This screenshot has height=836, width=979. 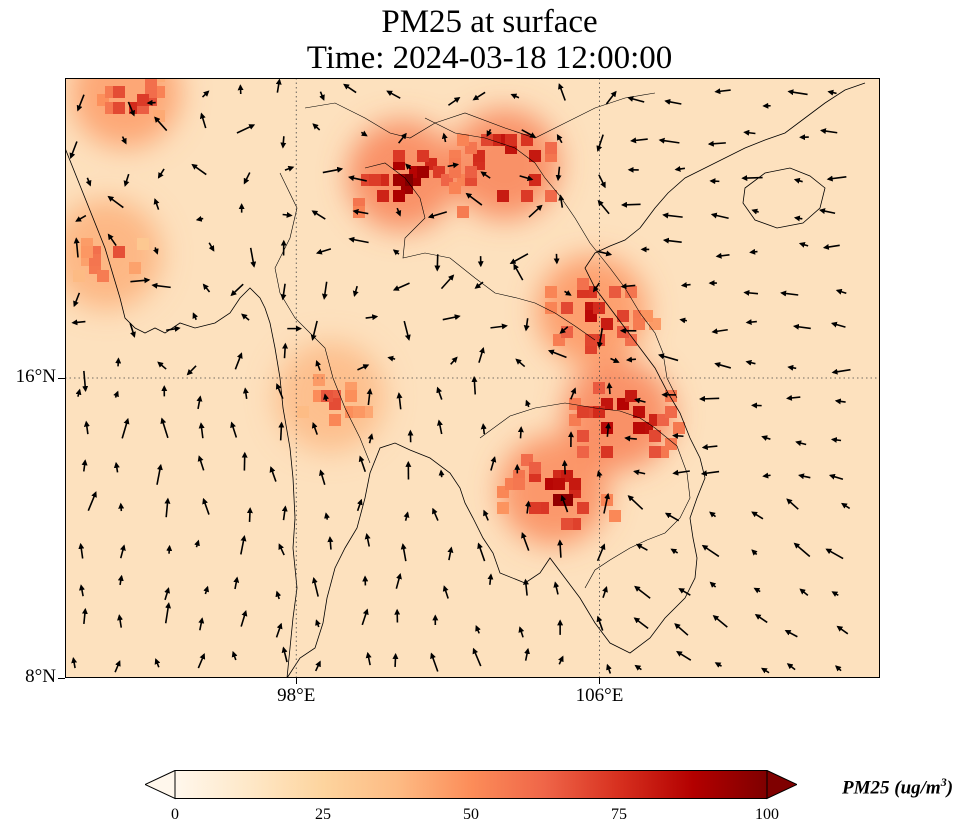 I want to click on colorbar-low-extend-triangle, so click(x=160, y=785).